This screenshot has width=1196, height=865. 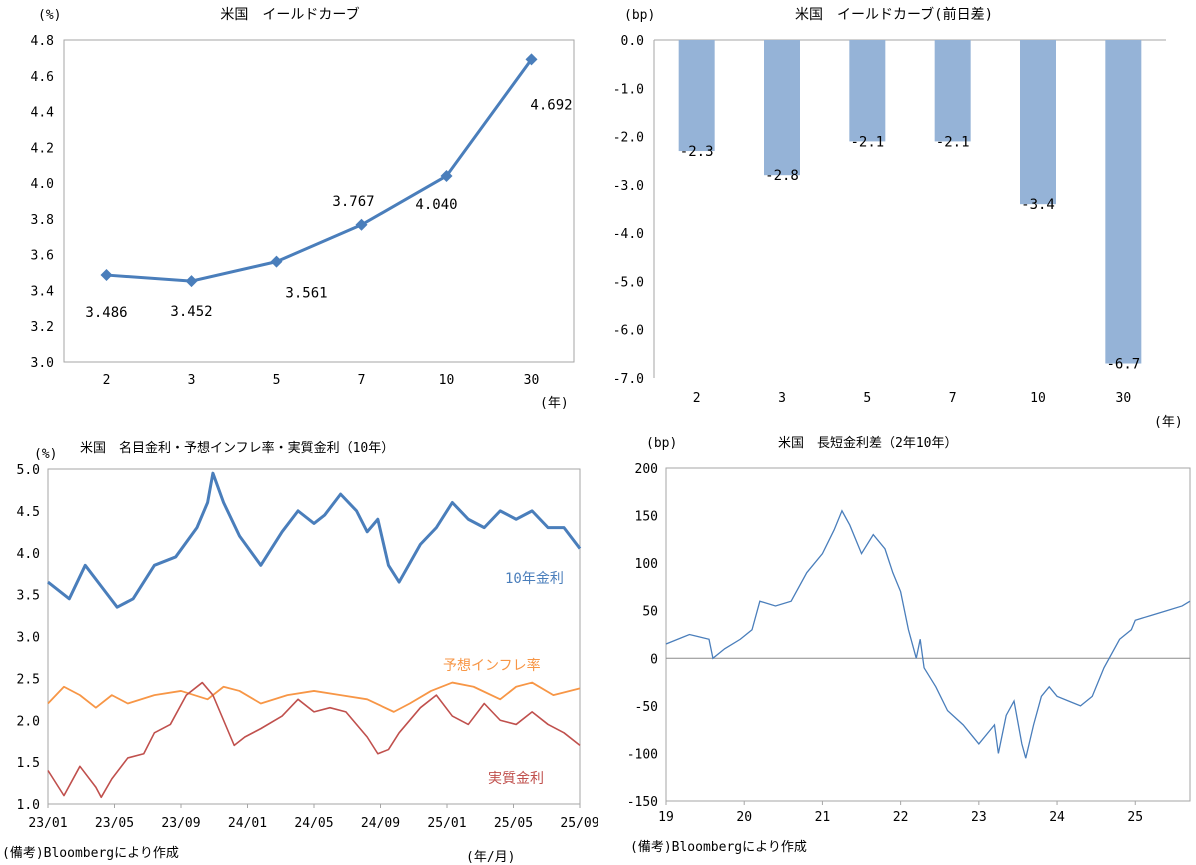 What do you see at coordinates (28, 596) in the screenshot?
I see `y-tick-label: 3.5` at bounding box center [28, 596].